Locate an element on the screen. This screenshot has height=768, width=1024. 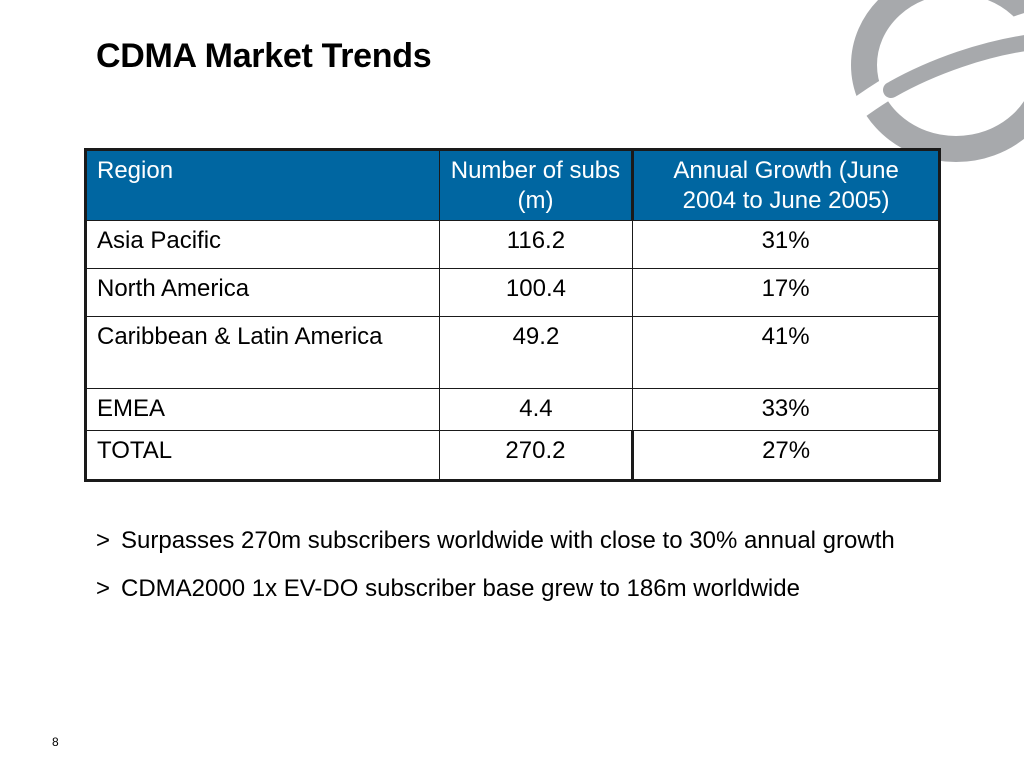
table-row-total: TOTAL 270.2 27% is located at coordinates (512, 455).